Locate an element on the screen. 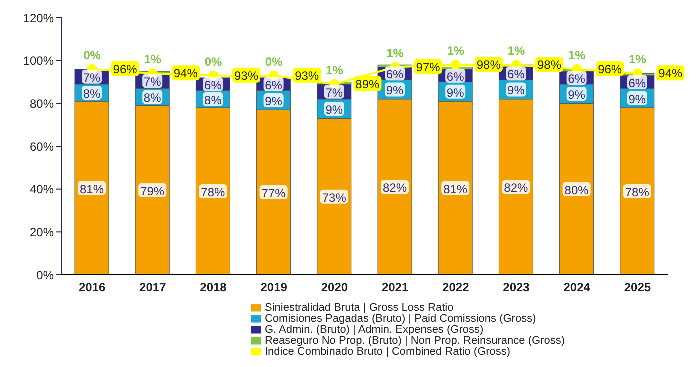  data-label: 97% is located at coordinates (428, 67).